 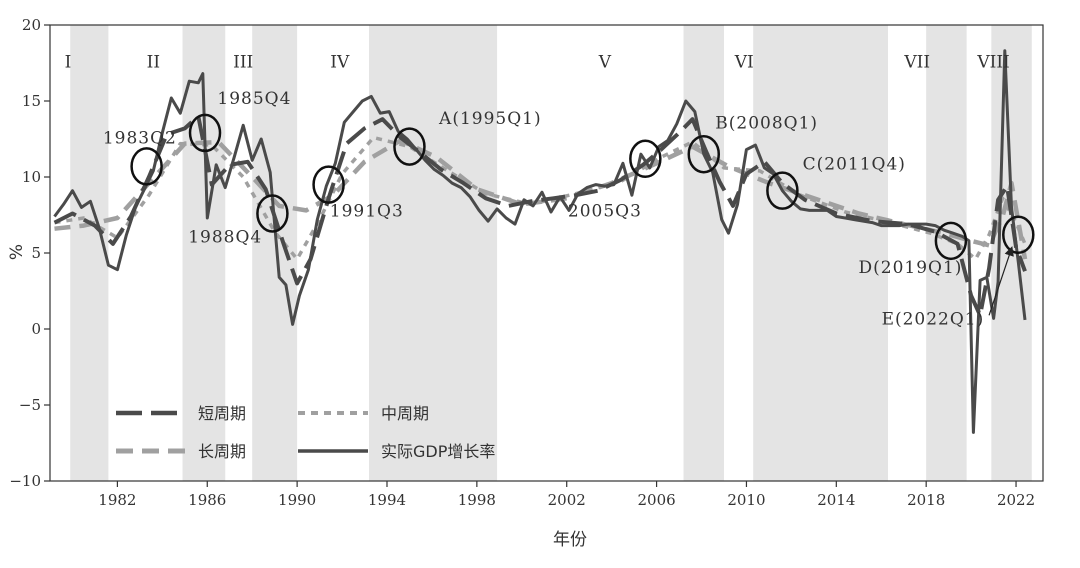 I want to click on x-tick-label: 2014, so click(x=836, y=500).